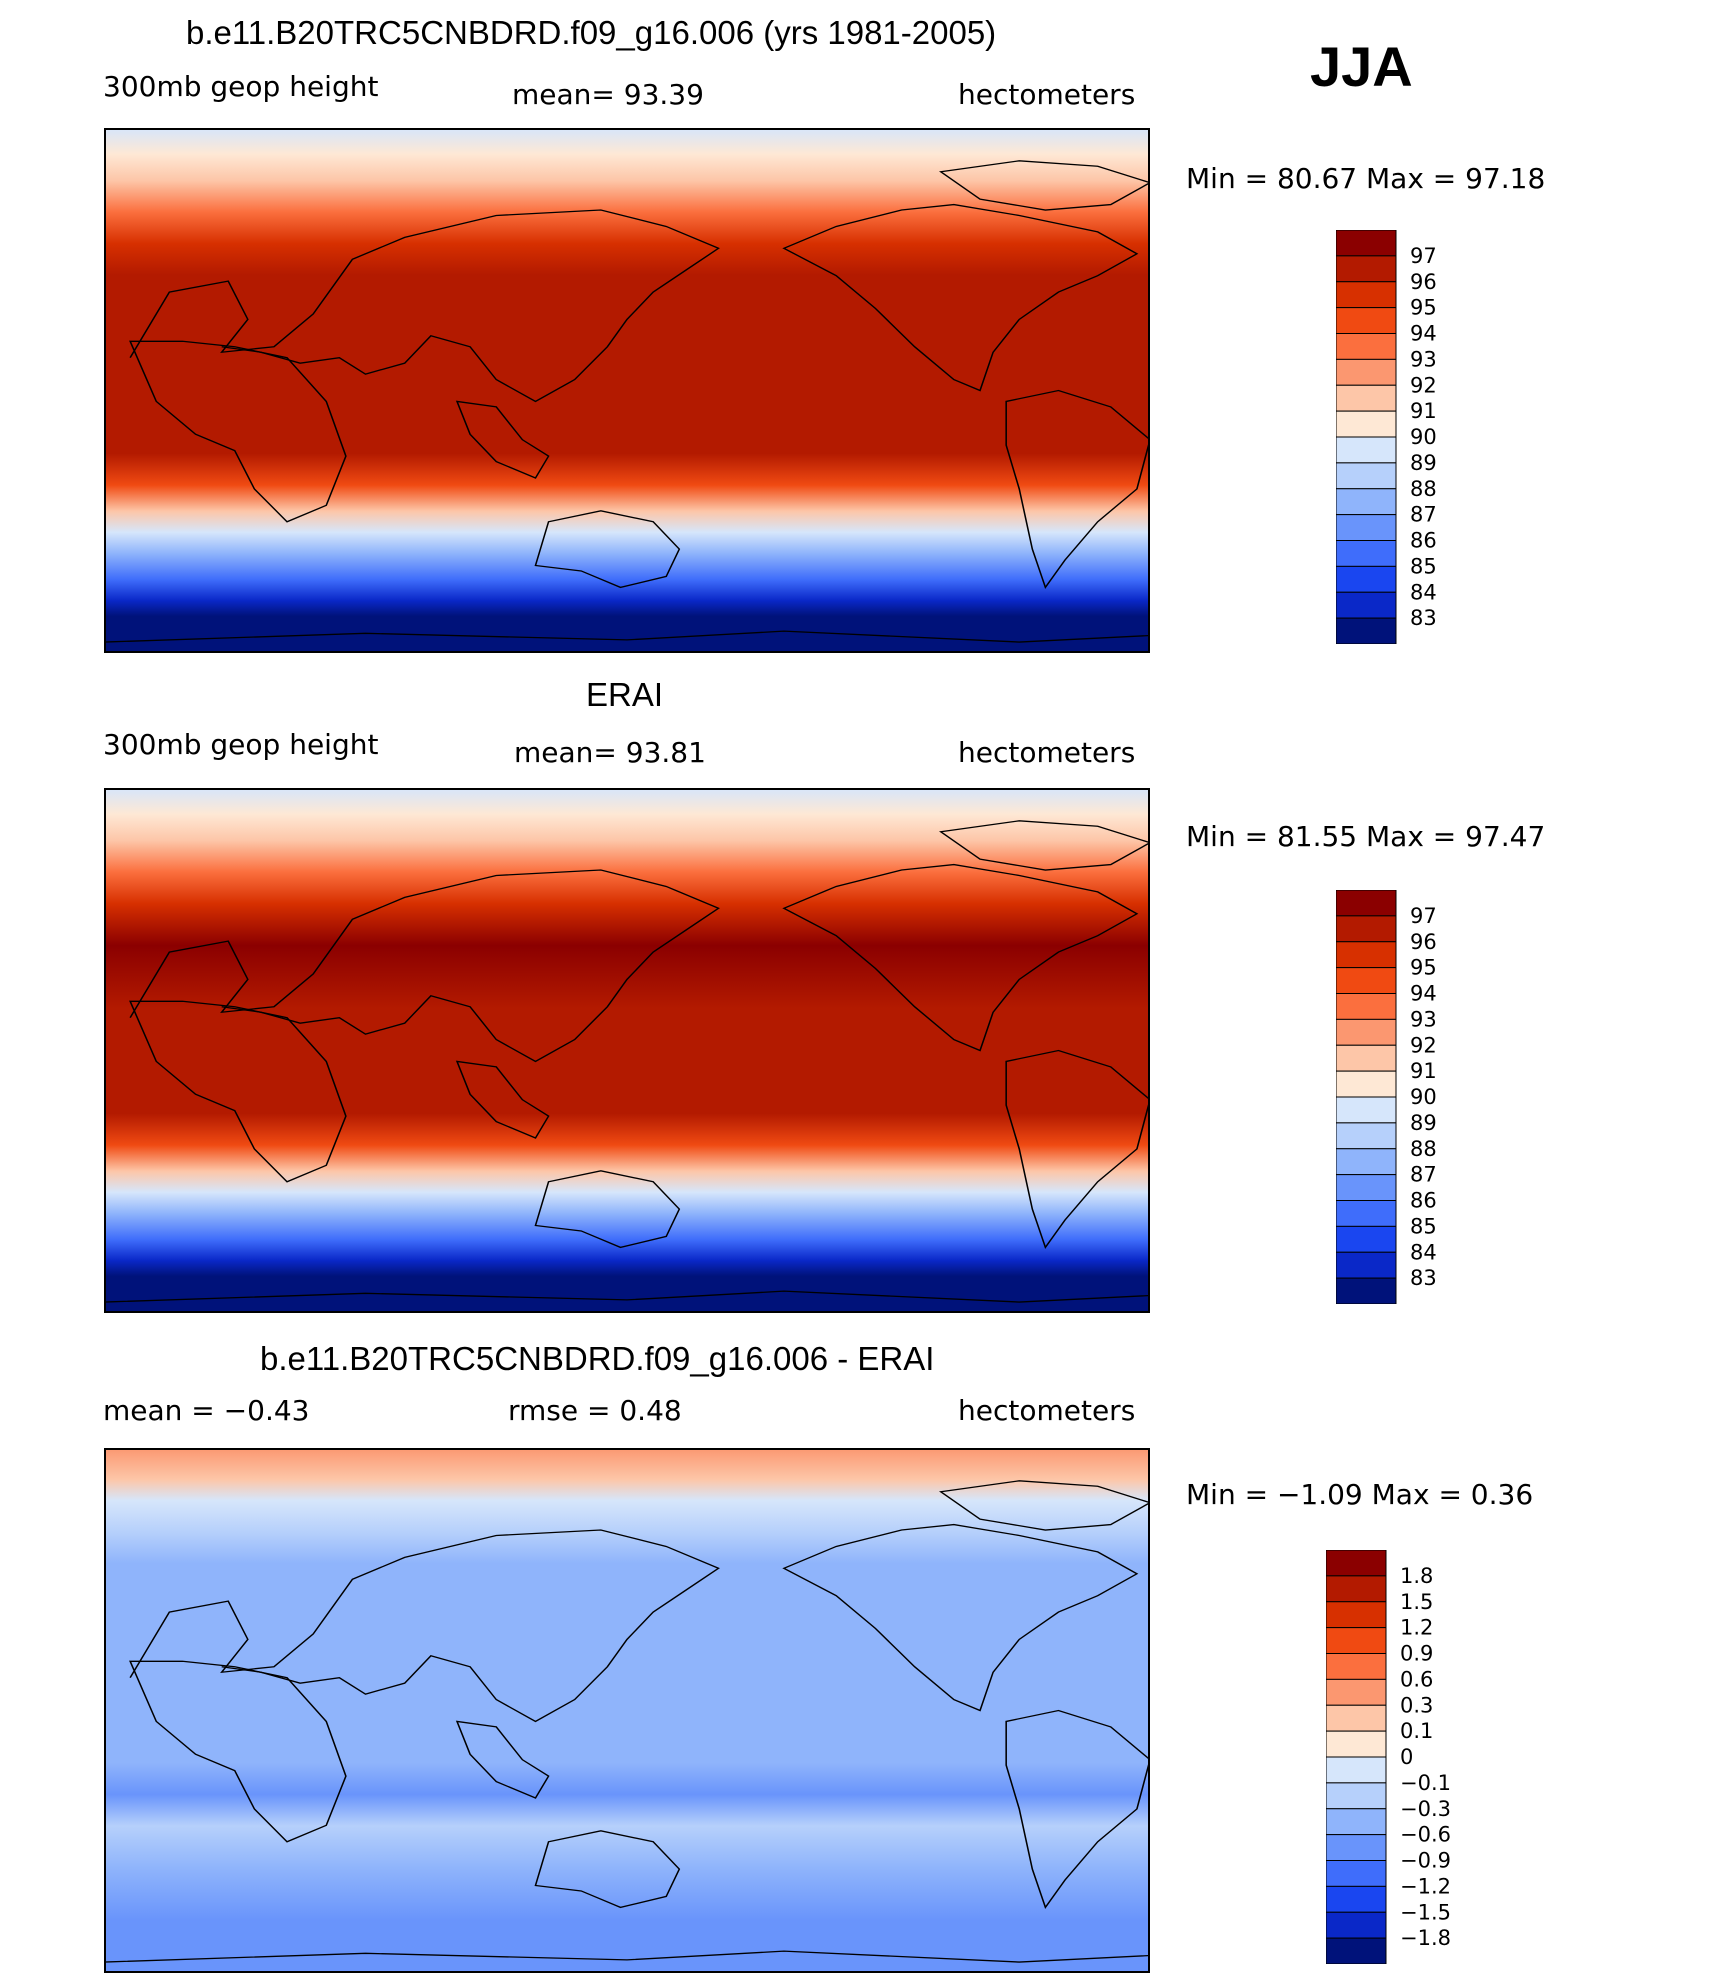 Image resolution: width=1710 pixels, height=1986 pixels. What do you see at coordinates (1047, 94) in the screenshot?
I see `panel-1-units-label: hectometers` at bounding box center [1047, 94].